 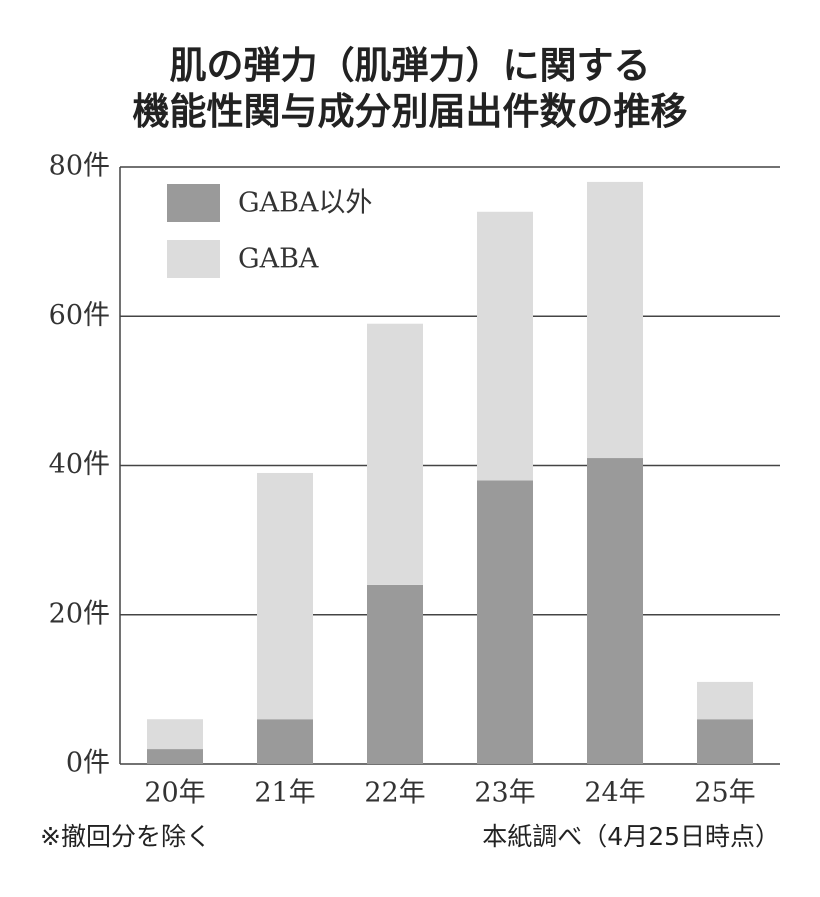 I want to click on x-tick-label: 21年, so click(x=284, y=793).